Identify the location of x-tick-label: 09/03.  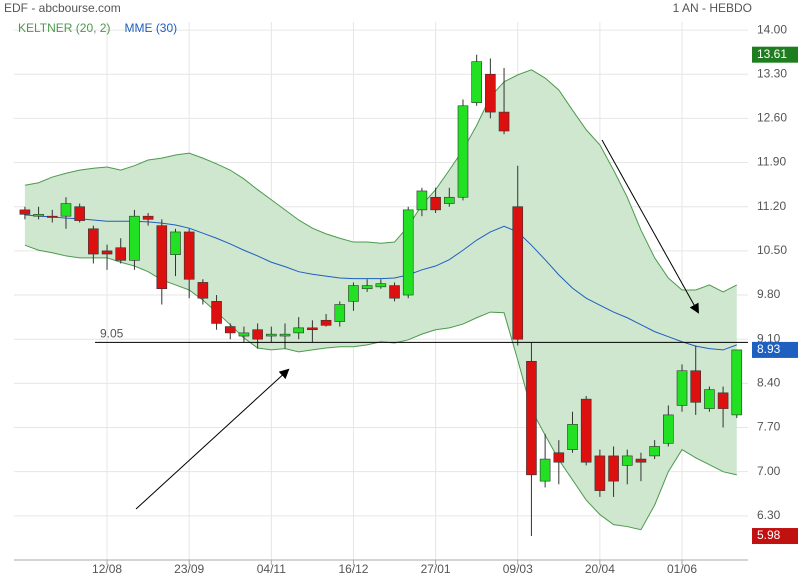
(518, 569).